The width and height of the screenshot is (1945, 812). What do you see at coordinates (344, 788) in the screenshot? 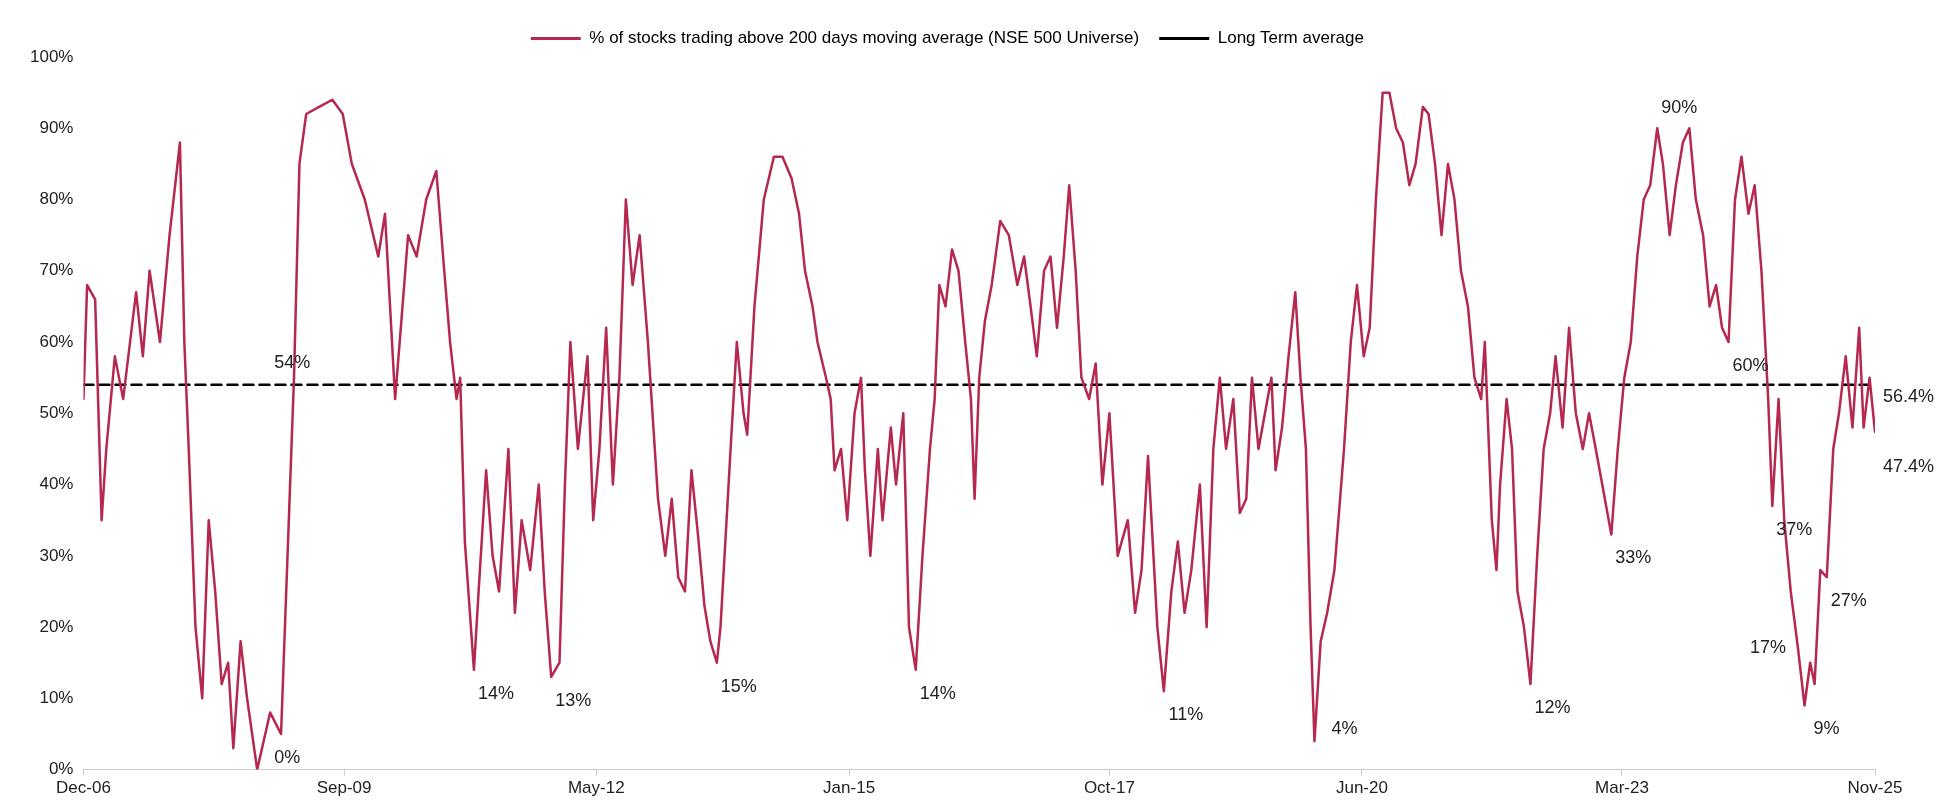
I see `x-tick-label: Sep-09` at bounding box center [344, 788].